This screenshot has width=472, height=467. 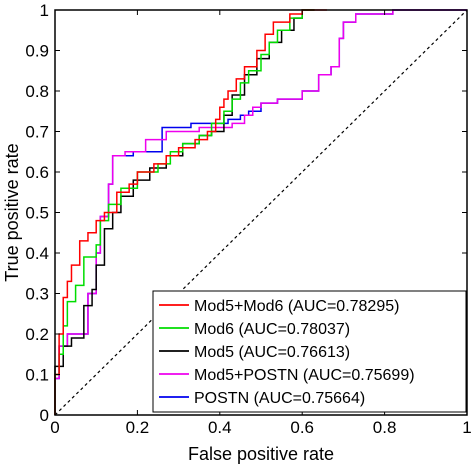 I want to click on y-tick-label: 0.1, so click(x=37, y=375).